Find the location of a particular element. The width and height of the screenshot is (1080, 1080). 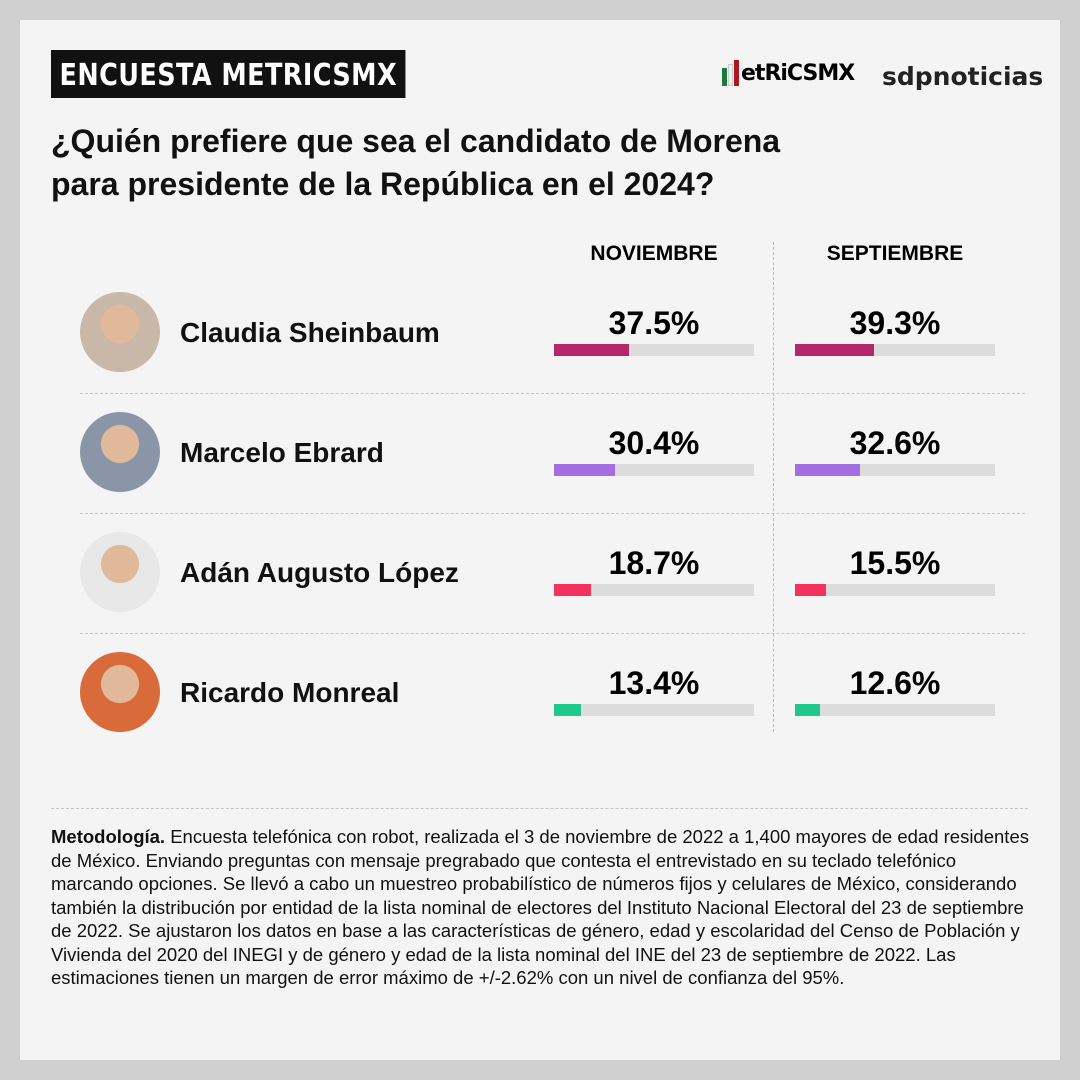

value-label: 18.7% is located at coordinates (654, 563).